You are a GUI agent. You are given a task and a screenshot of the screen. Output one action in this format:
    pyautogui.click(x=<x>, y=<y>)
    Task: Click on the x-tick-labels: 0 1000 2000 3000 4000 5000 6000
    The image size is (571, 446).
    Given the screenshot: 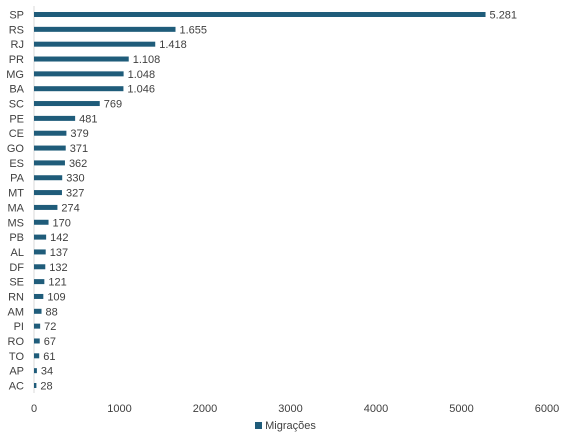 What is the action you would take?
    pyautogui.click(x=295, y=409)
    